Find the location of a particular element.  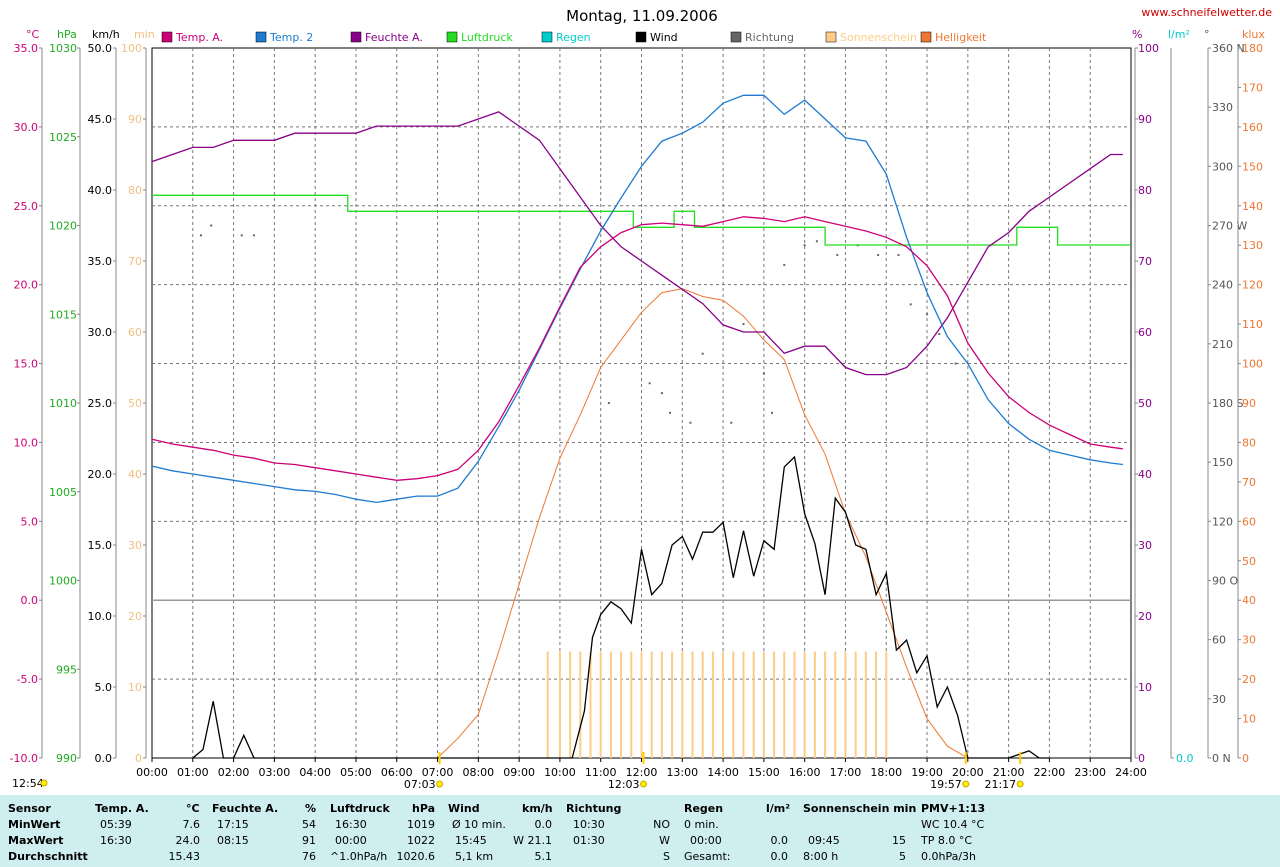

stats-regen-row3-val: 0.0 is located at coordinates (779, 856).